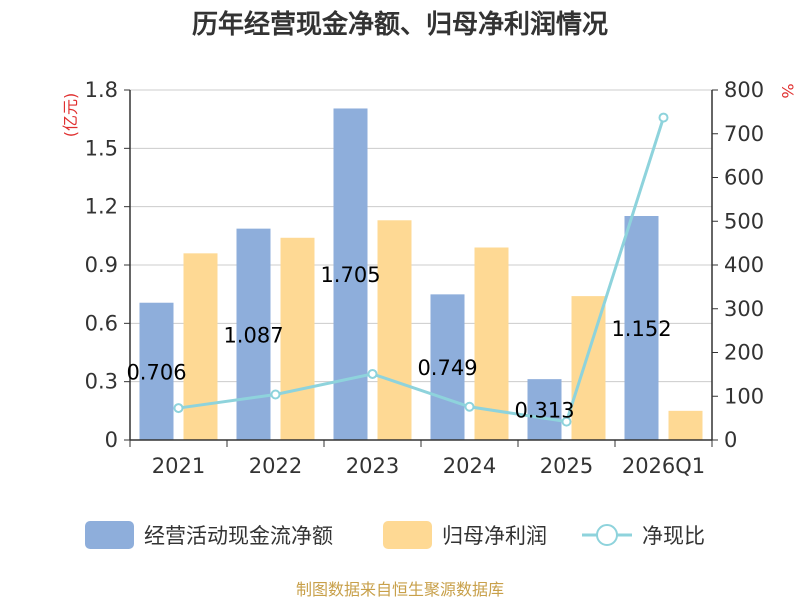 This screenshot has height=600, width=800. What do you see at coordinates (400, 589) in the screenshot?
I see `source-note: 制图数据来自恒生聚源数据库` at bounding box center [400, 589].